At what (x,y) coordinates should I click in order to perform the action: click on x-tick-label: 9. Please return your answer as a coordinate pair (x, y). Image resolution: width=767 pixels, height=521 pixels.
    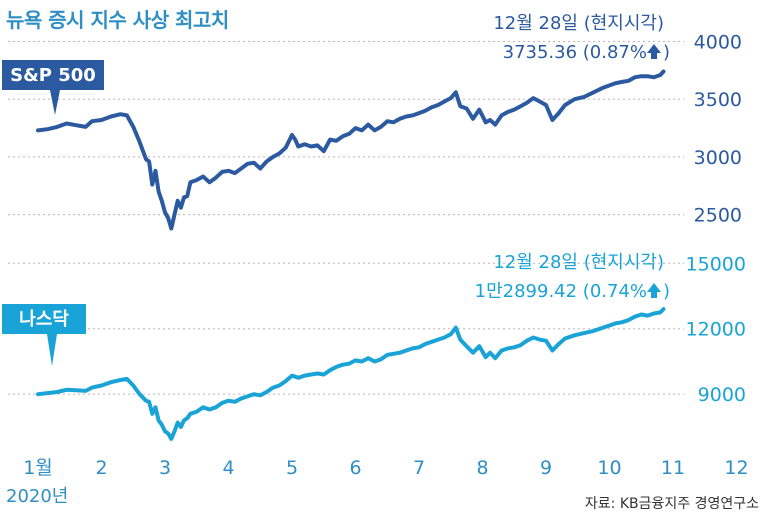
    Looking at the image, I should click on (546, 468).